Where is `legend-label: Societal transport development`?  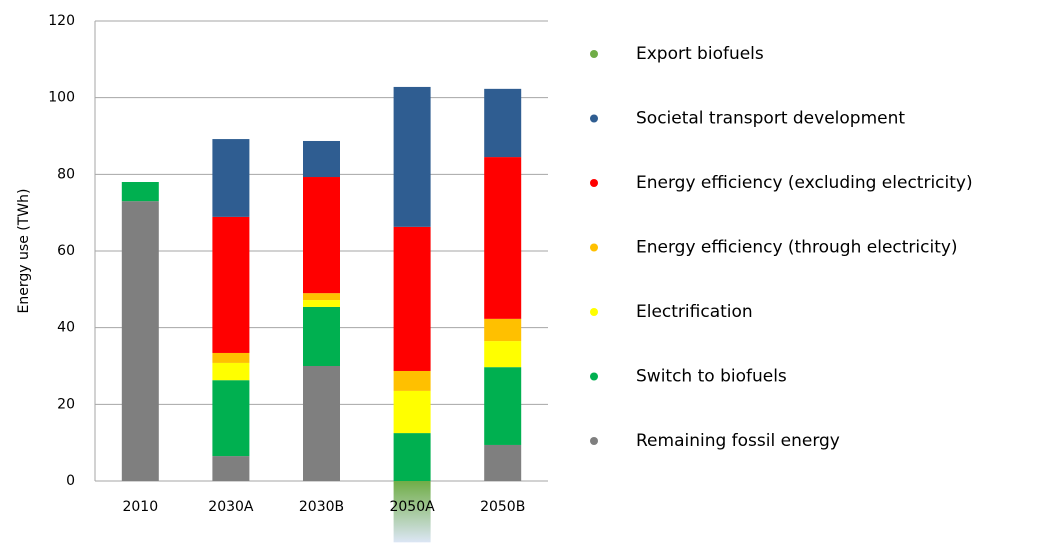
legend-label: Societal transport development is located at coordinates (770, 119).